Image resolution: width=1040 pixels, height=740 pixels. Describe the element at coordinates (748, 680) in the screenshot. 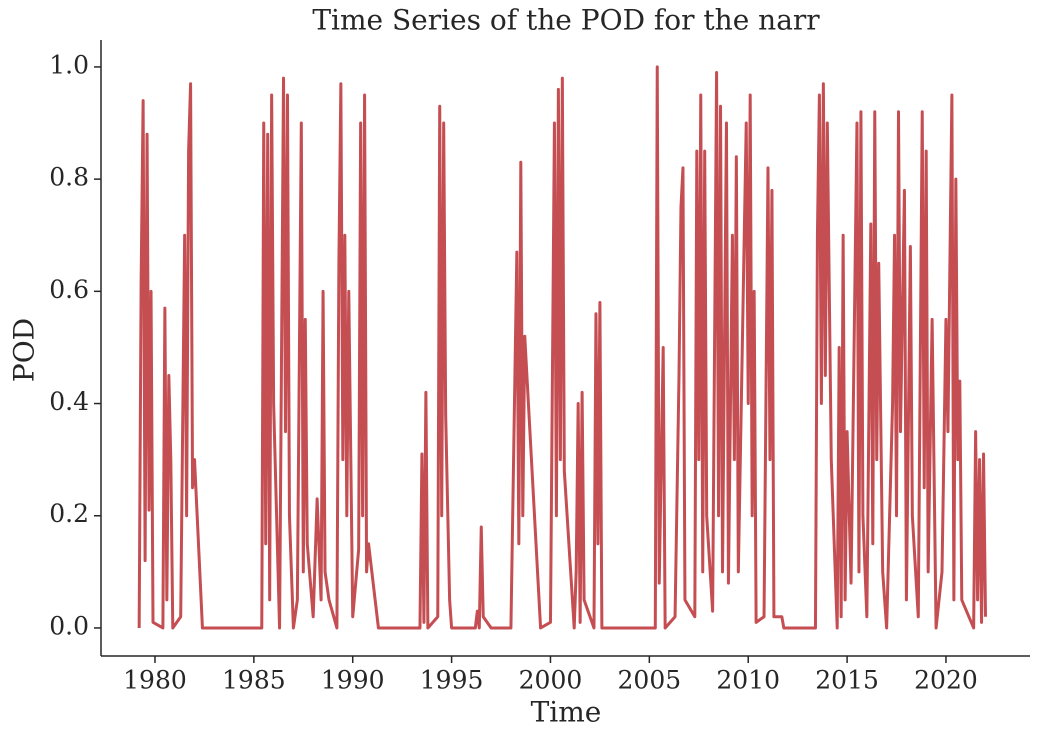

I see `x-tick-label: 2010` at that location.